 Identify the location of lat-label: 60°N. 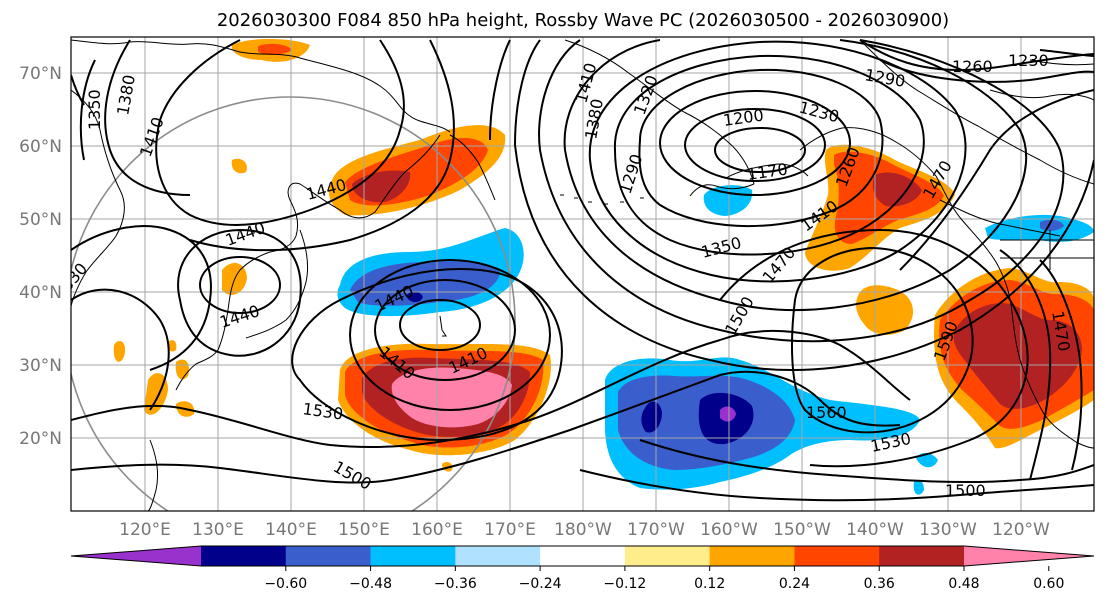
(40, 147).